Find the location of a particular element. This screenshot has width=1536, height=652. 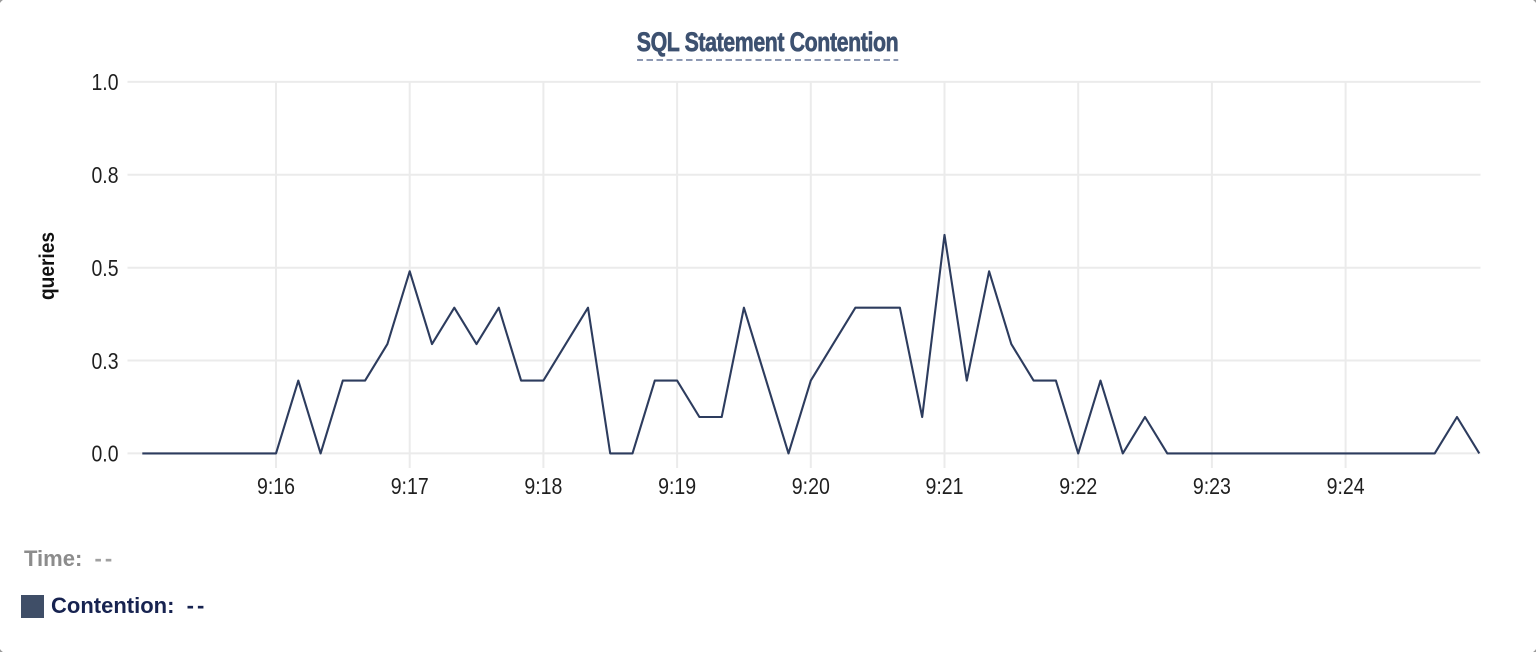

svg-text: 9:16 is located at coordinates (276, 486).